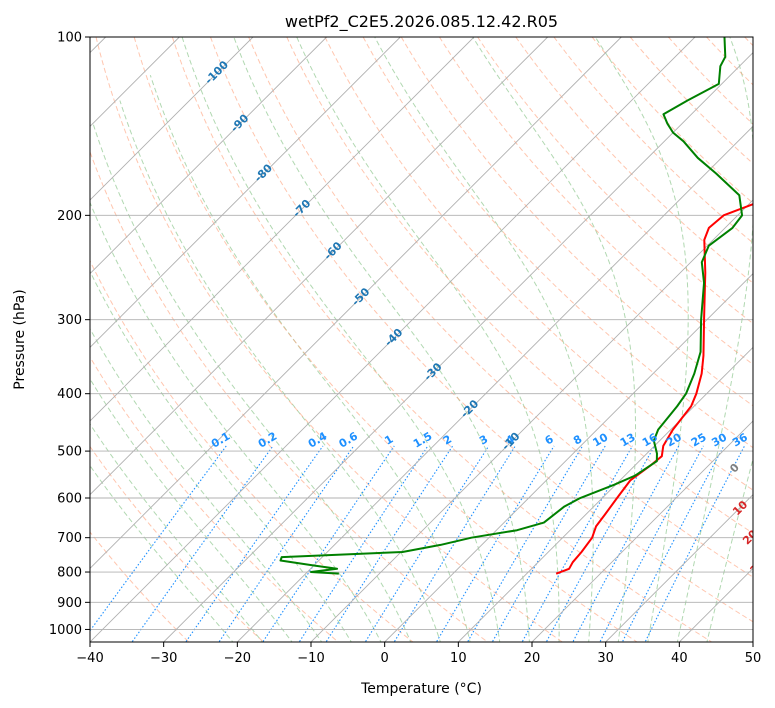 The width and height of the screenshot is (775, 708). What do you see at coordinates (69, 394) in the screenshot?
I see `y-tick-label: 400` at bounding box center [69, 394].